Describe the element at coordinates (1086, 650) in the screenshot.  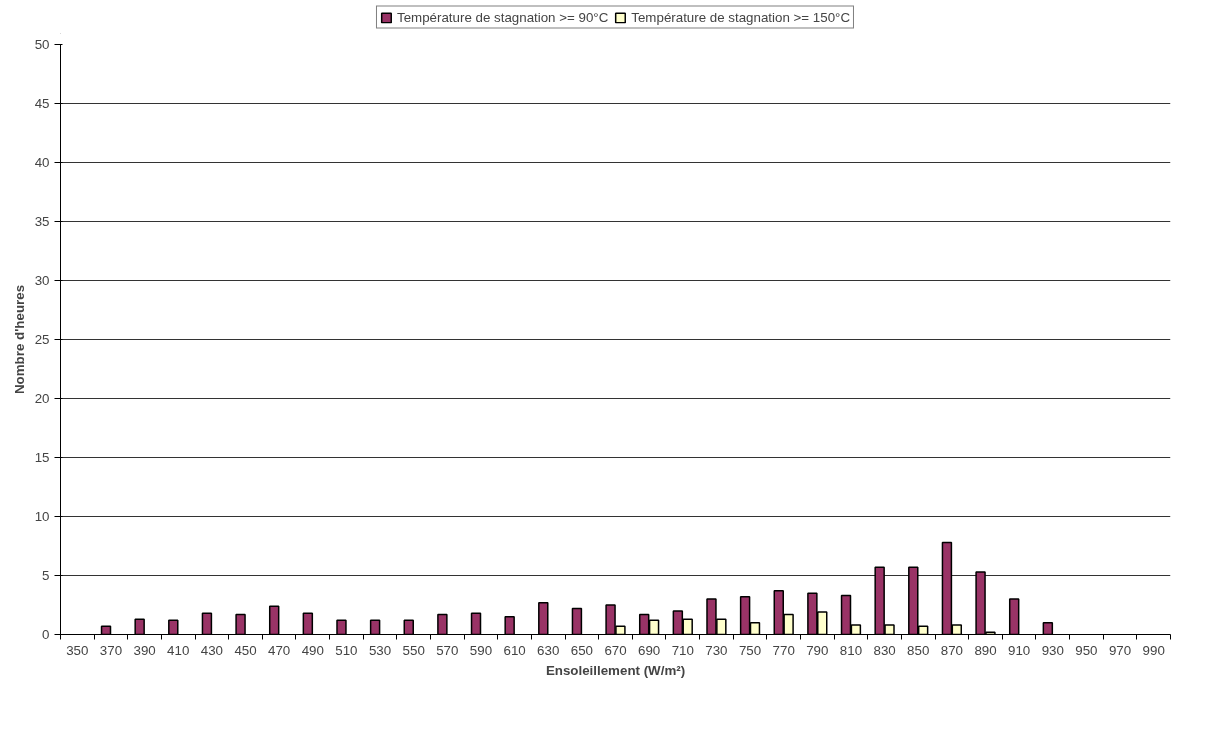
I see `x-tick-label: 950` at that location.